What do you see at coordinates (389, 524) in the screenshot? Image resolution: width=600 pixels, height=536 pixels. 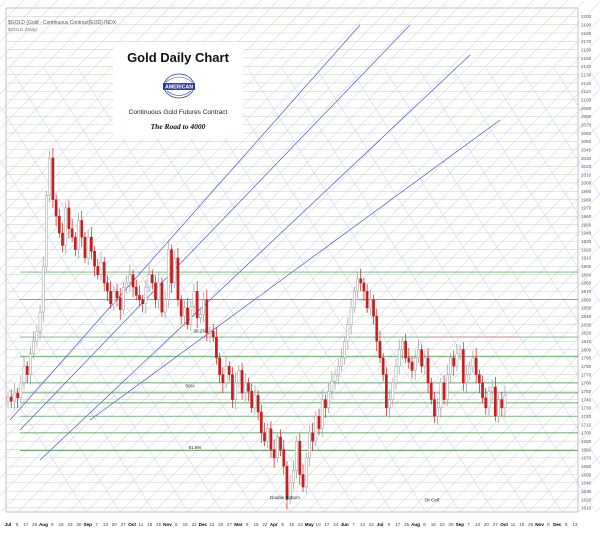 I see `x-tick-label-43: 9` at bounding box center [389, 524].